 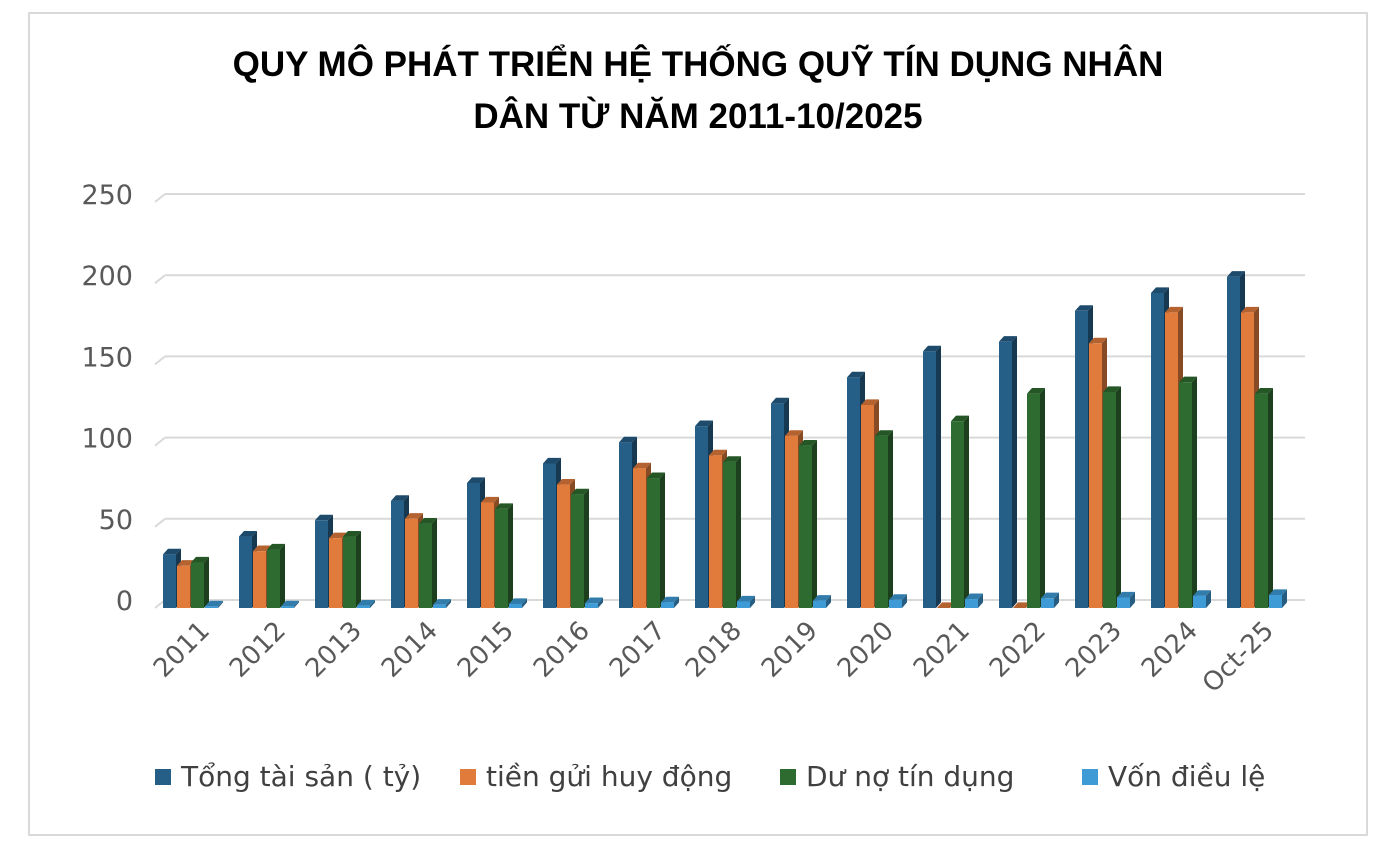 What do you see at coordinates (1018, 650) in the screenshot?
I see `x-tick-label-2022: 2022` at bounding box center [1018, 650].